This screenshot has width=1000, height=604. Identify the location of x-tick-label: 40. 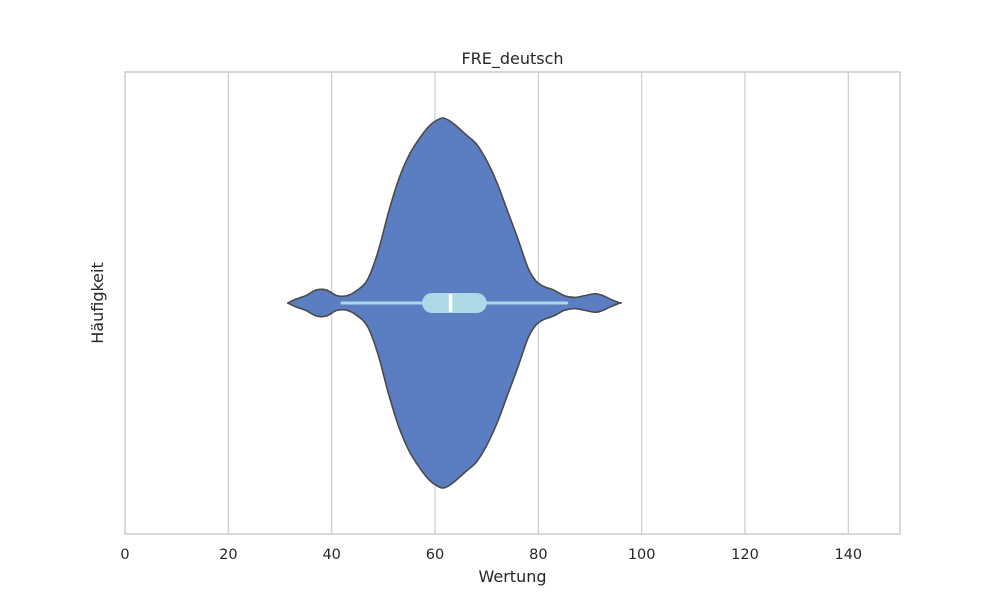
(331, 555).